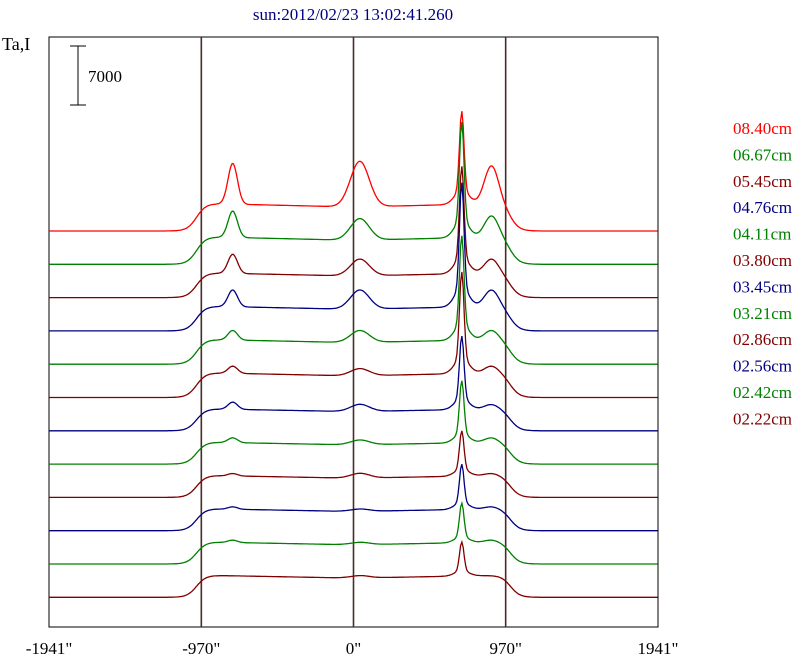 The height and width of the screenshot is (662, 807). I want to click on legend-entry: 03.45cm, so click(762, 286).